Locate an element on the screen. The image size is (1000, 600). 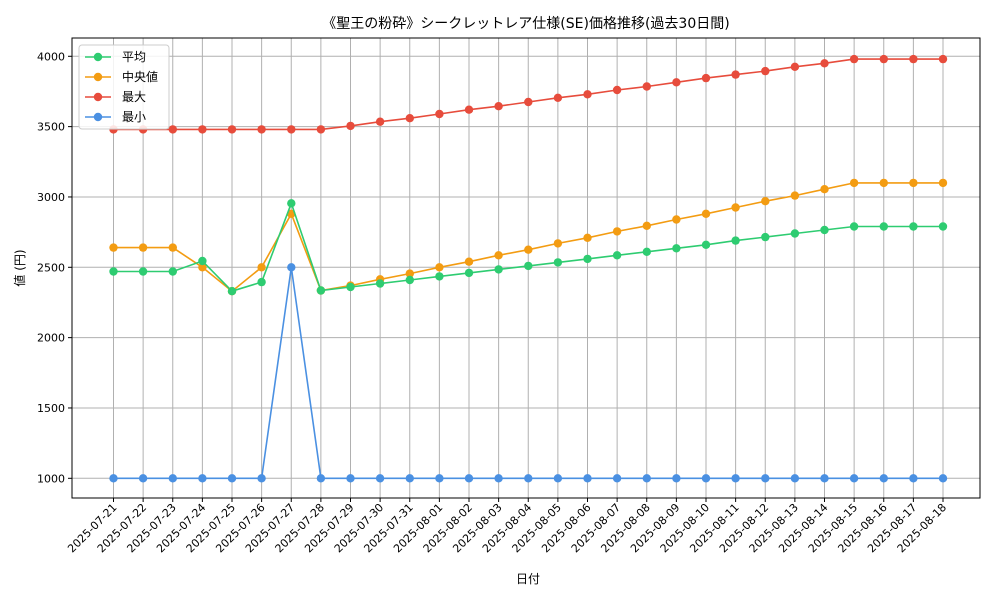
y-axis-label: 値 (円) is located at coordinates (19, 267).